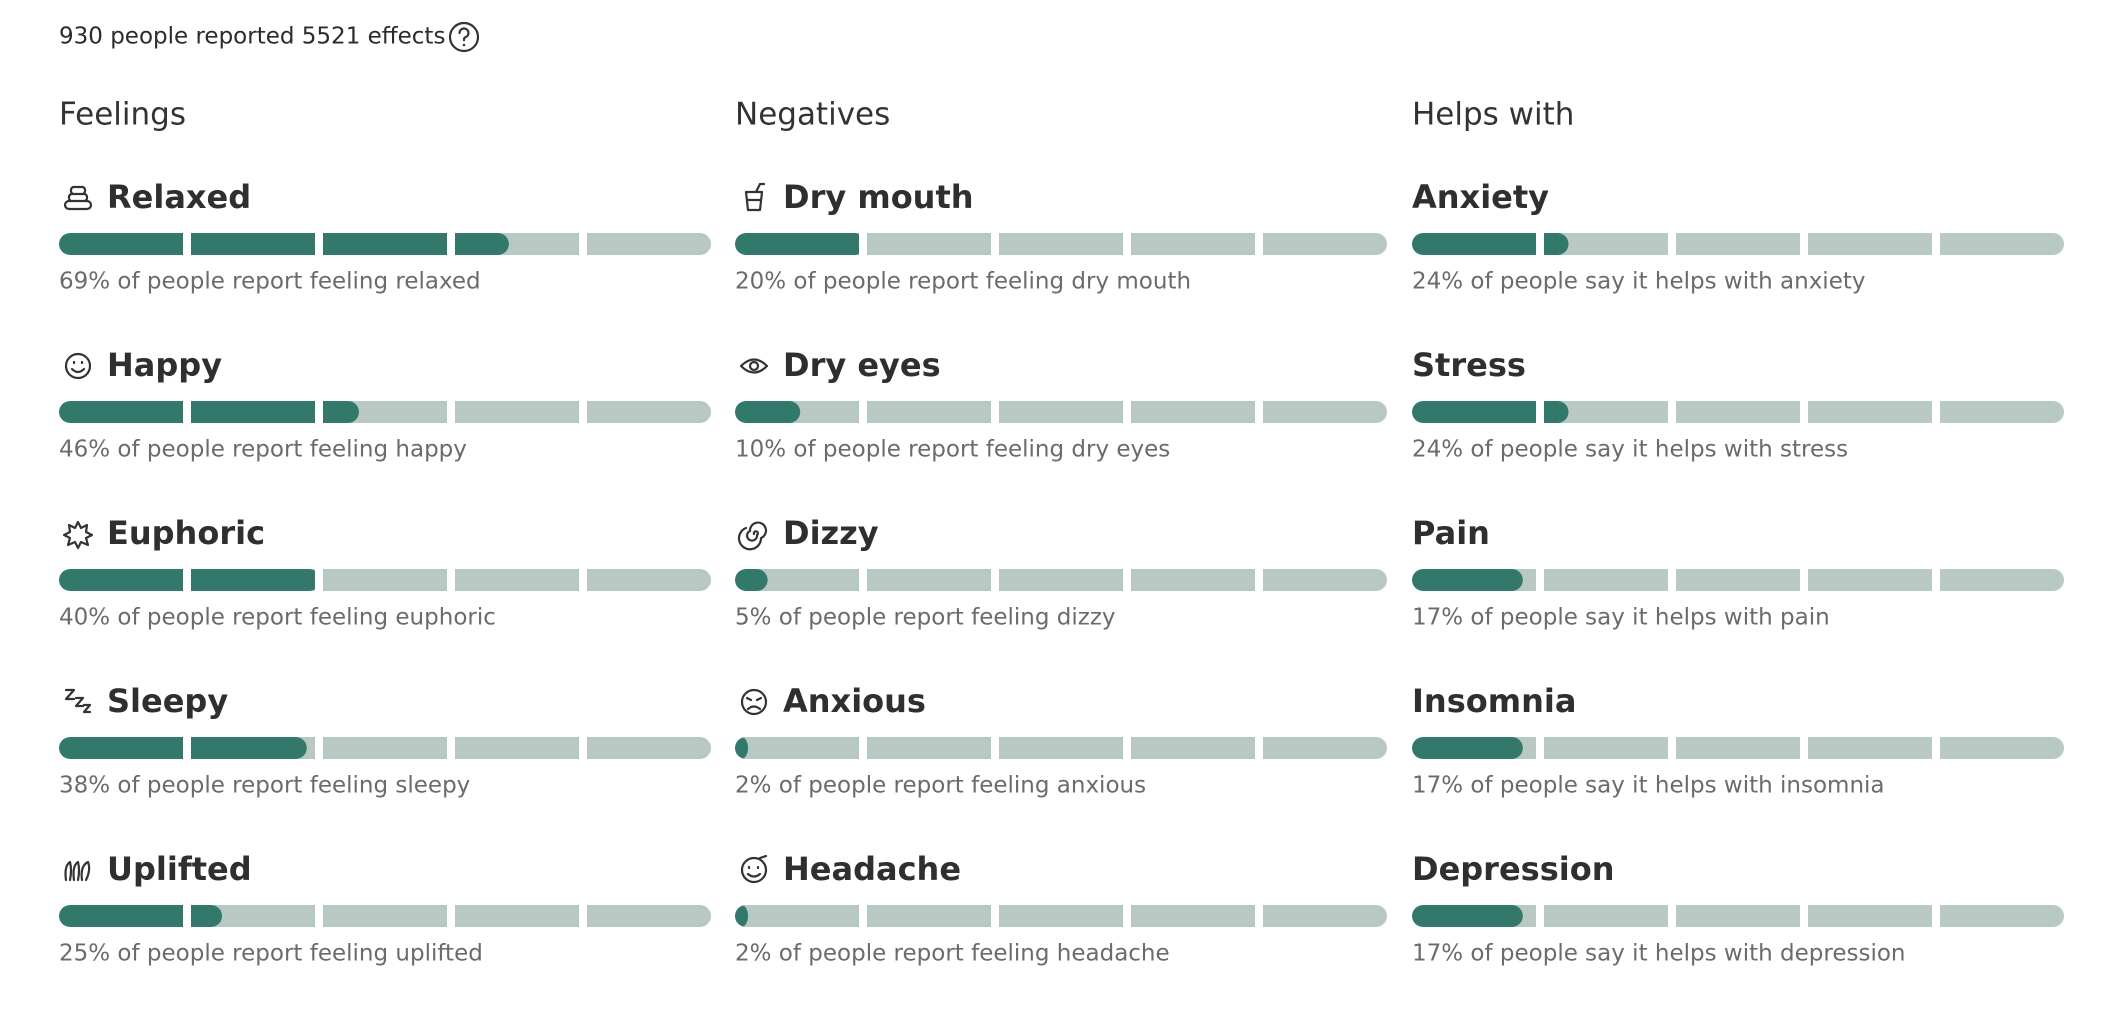  I want to click on effect-description: 40% of people report feeling euphoric, so click(277, 618).